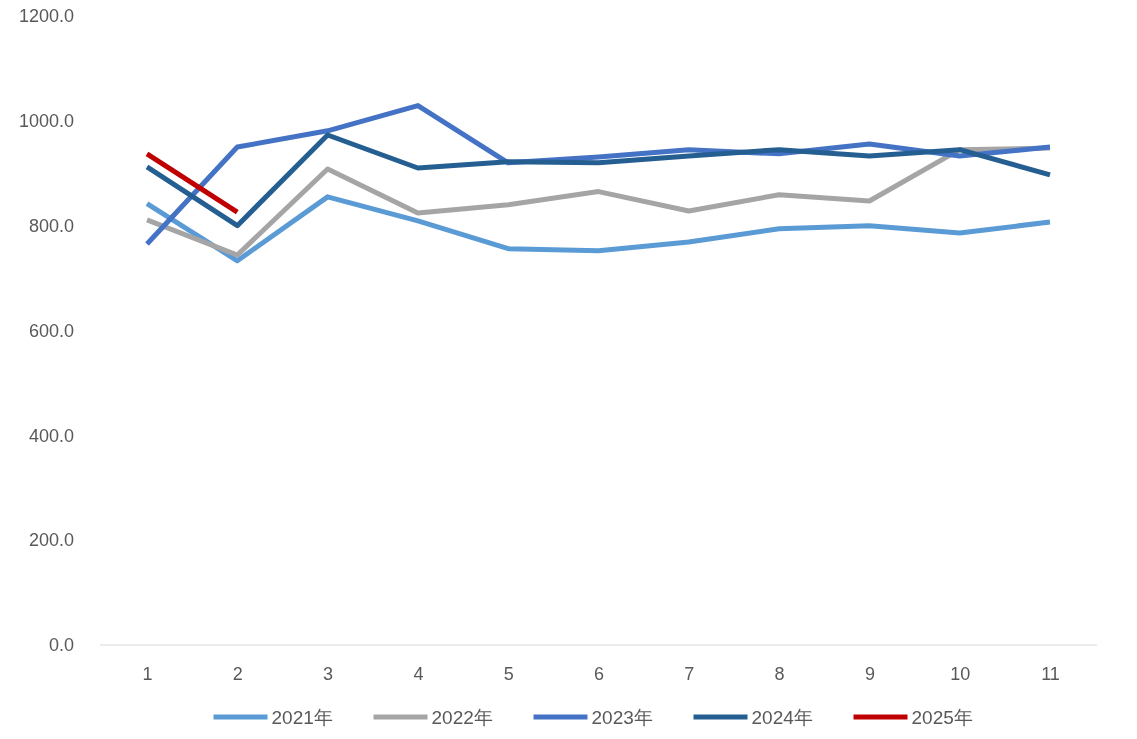 This screenshot has height=739, width=1137. What do you see at coordinates (782, 717) in the screenshot?
I see `legend-label: 2024年` at bounding box center [782, 717].